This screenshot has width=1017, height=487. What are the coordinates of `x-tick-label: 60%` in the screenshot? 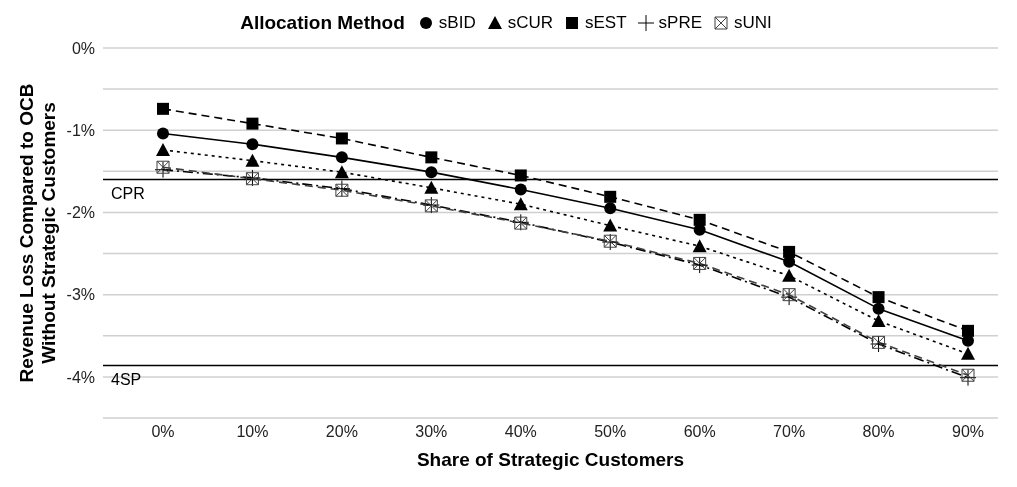 It's located at (699, 432).